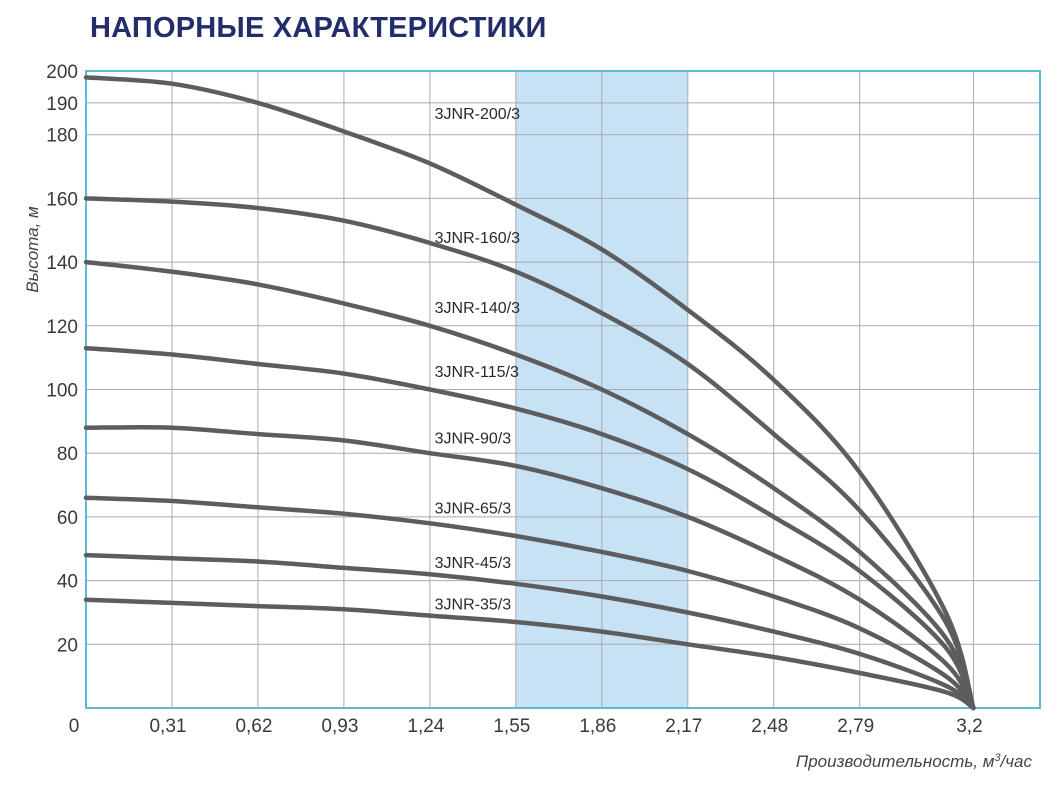 The width and height of the screenshot is (1060, 788). What do you see at coordinates (477, 372) in the screenshot?
I see `series-label-3JNR-115/3: 3JNR-115/3` at bounding box center [477, 372].